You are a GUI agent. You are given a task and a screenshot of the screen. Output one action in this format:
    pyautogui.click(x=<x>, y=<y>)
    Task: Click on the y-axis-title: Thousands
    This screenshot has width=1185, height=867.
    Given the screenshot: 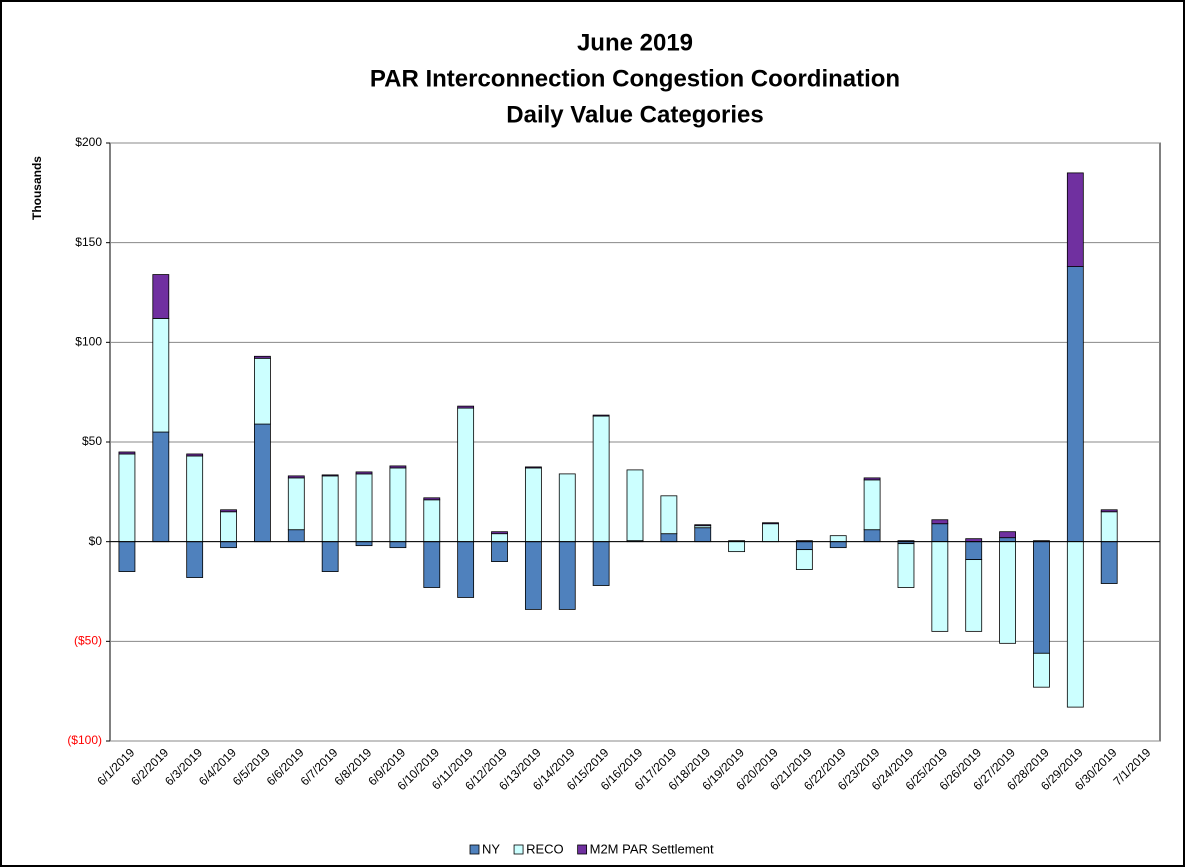 What is the action you would take?
    pyautogui.click(x=37, y=188)
    